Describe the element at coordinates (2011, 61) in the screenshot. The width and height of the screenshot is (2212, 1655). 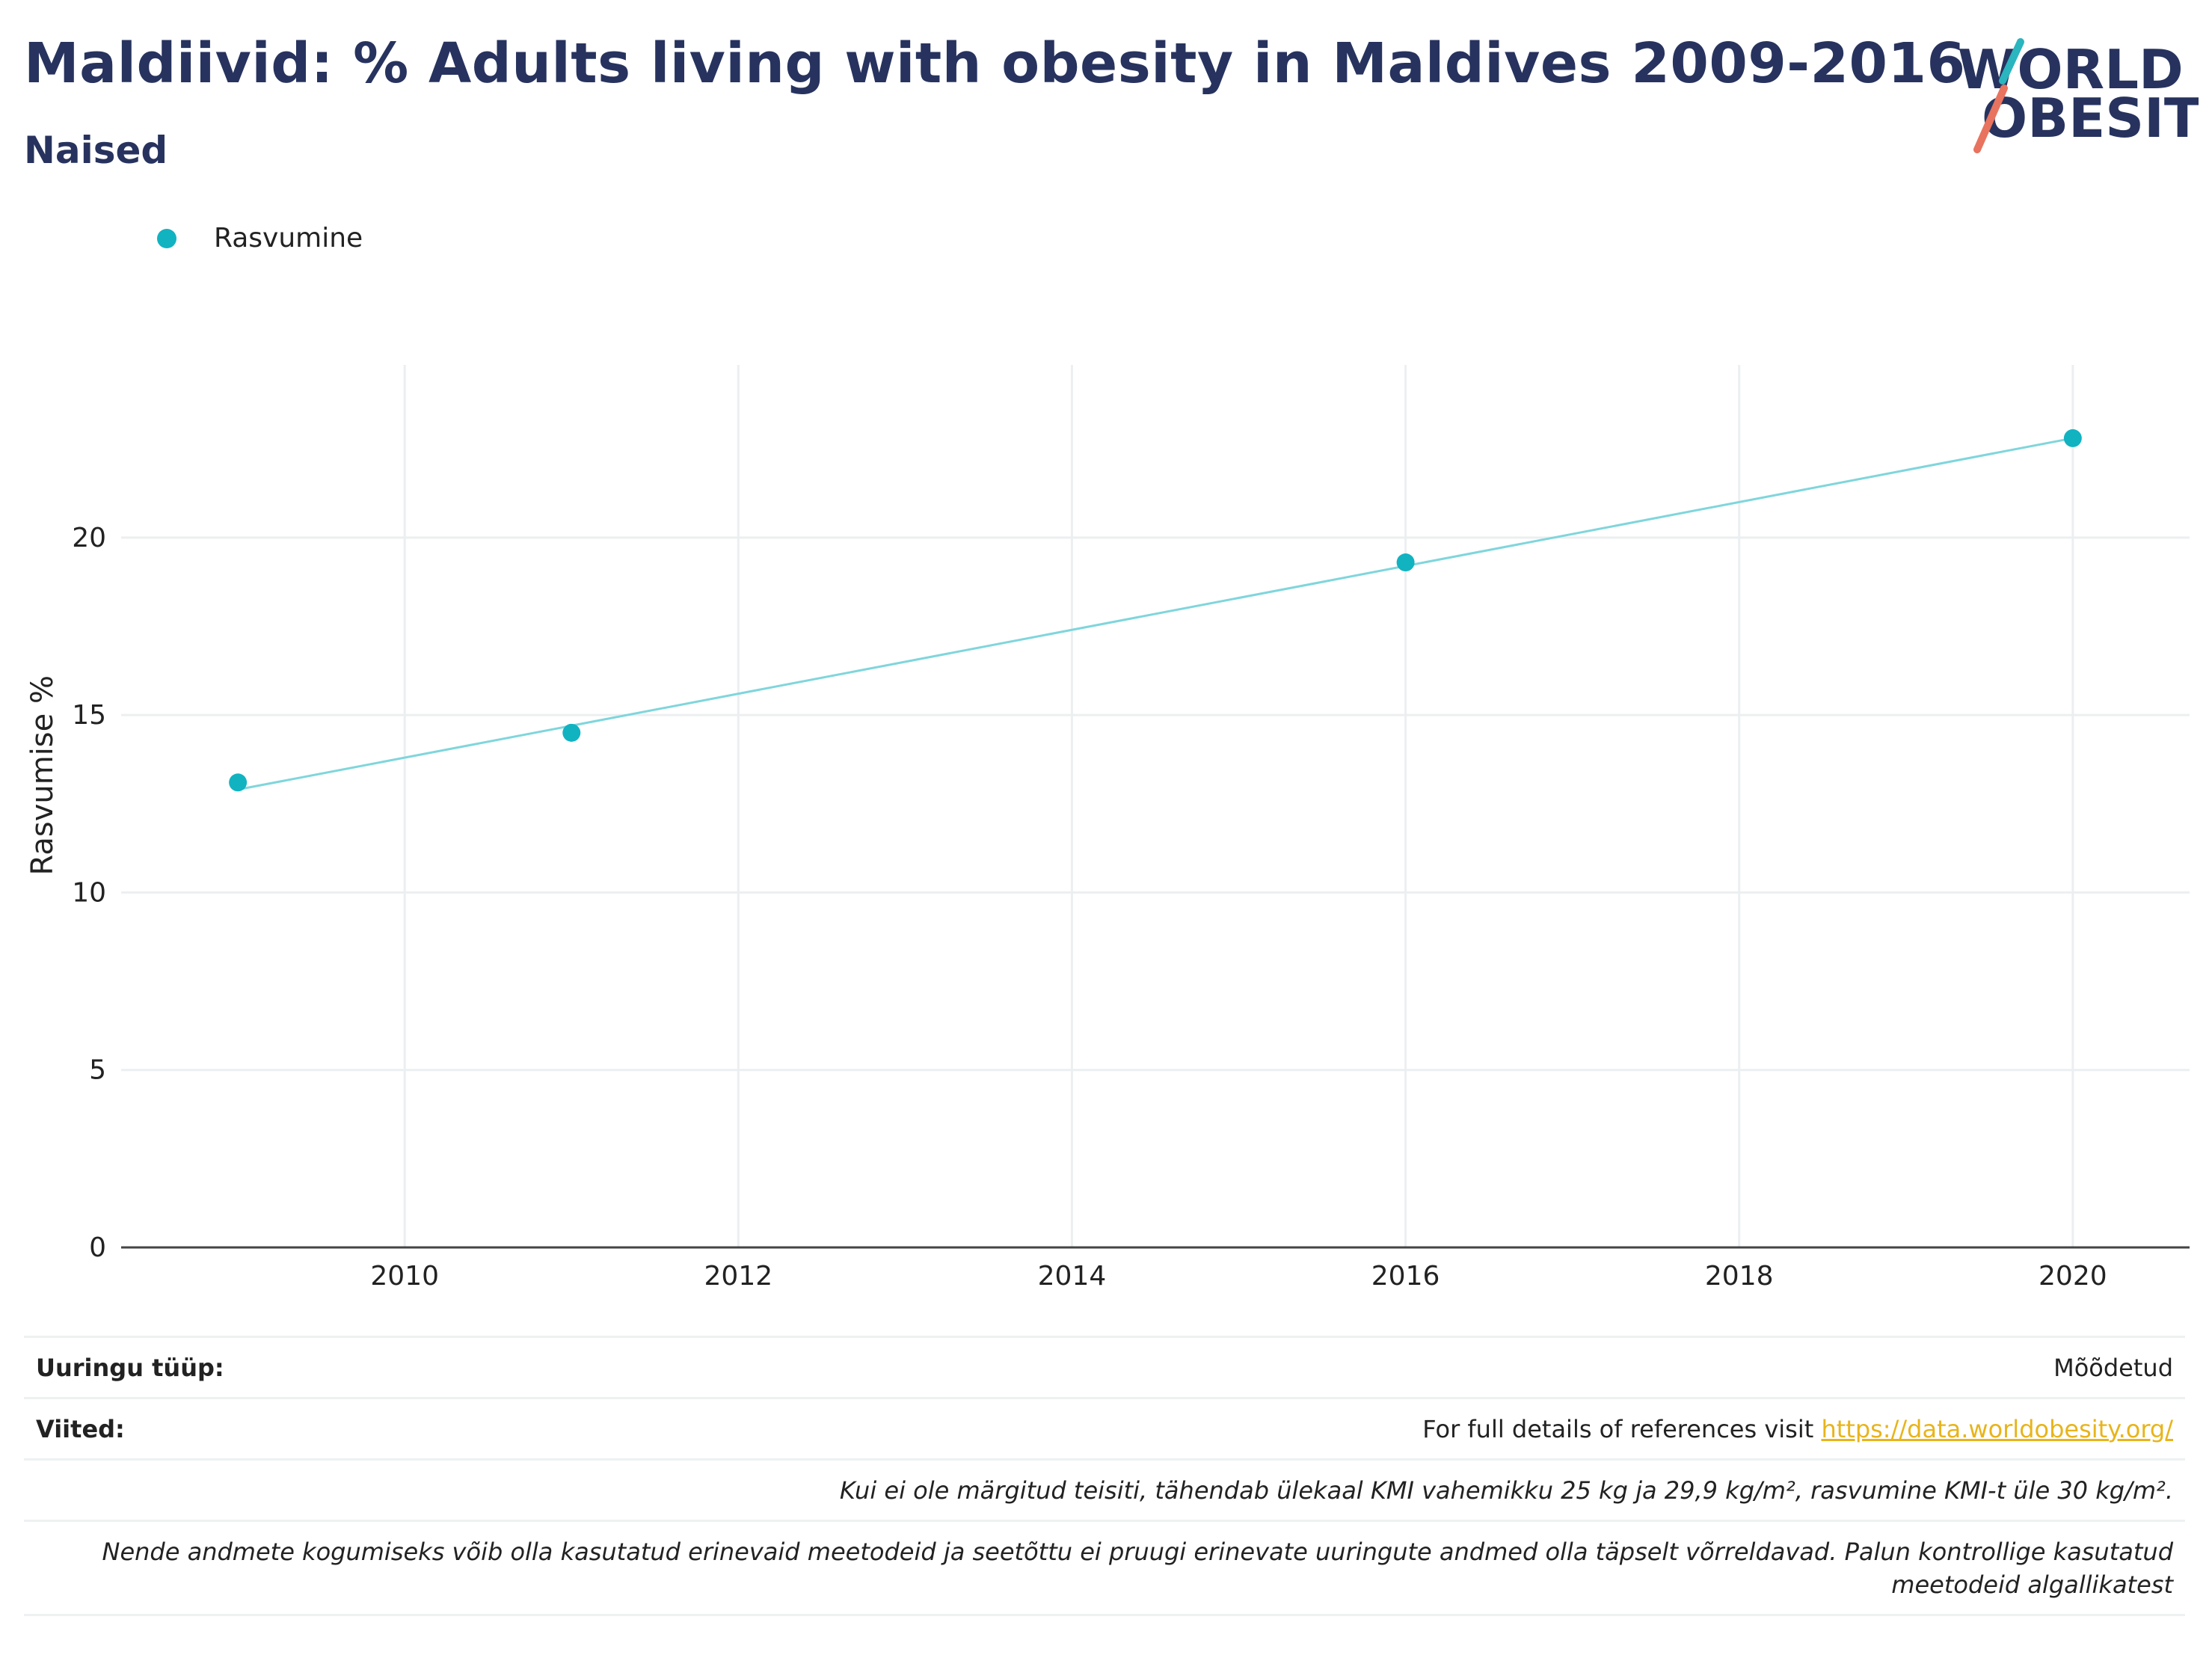
I see `logo-slash-teal` at that location.